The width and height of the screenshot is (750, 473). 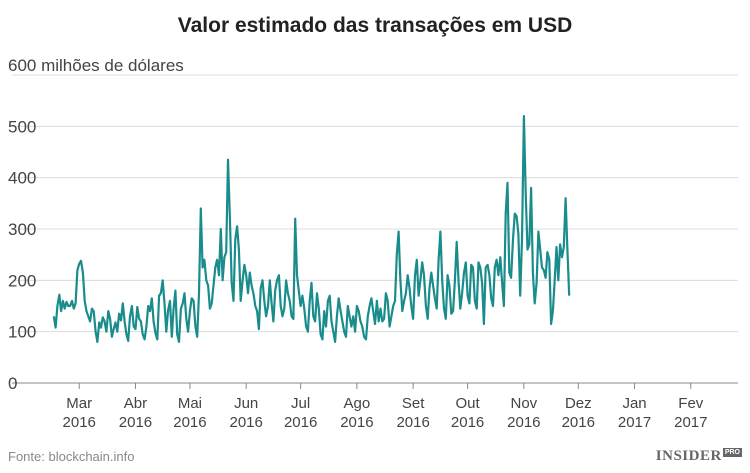 What do you see at coordinates (375, 25) in the screenshot?
I see `chart-title: Valor estimado das transações em USD` at bounding box center [375, 25].